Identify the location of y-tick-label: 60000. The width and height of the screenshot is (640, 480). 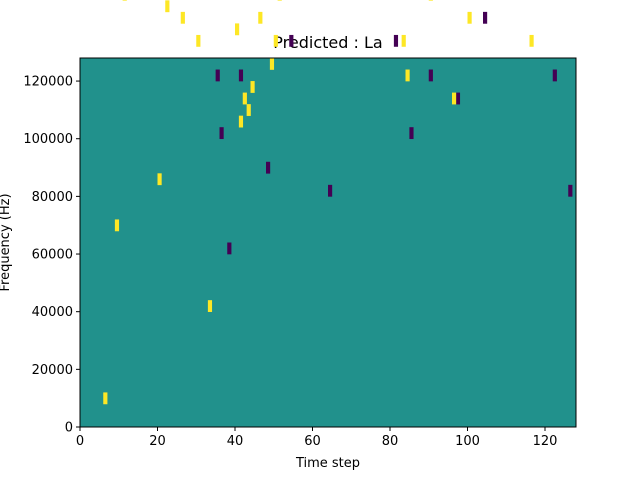
(52, 255).